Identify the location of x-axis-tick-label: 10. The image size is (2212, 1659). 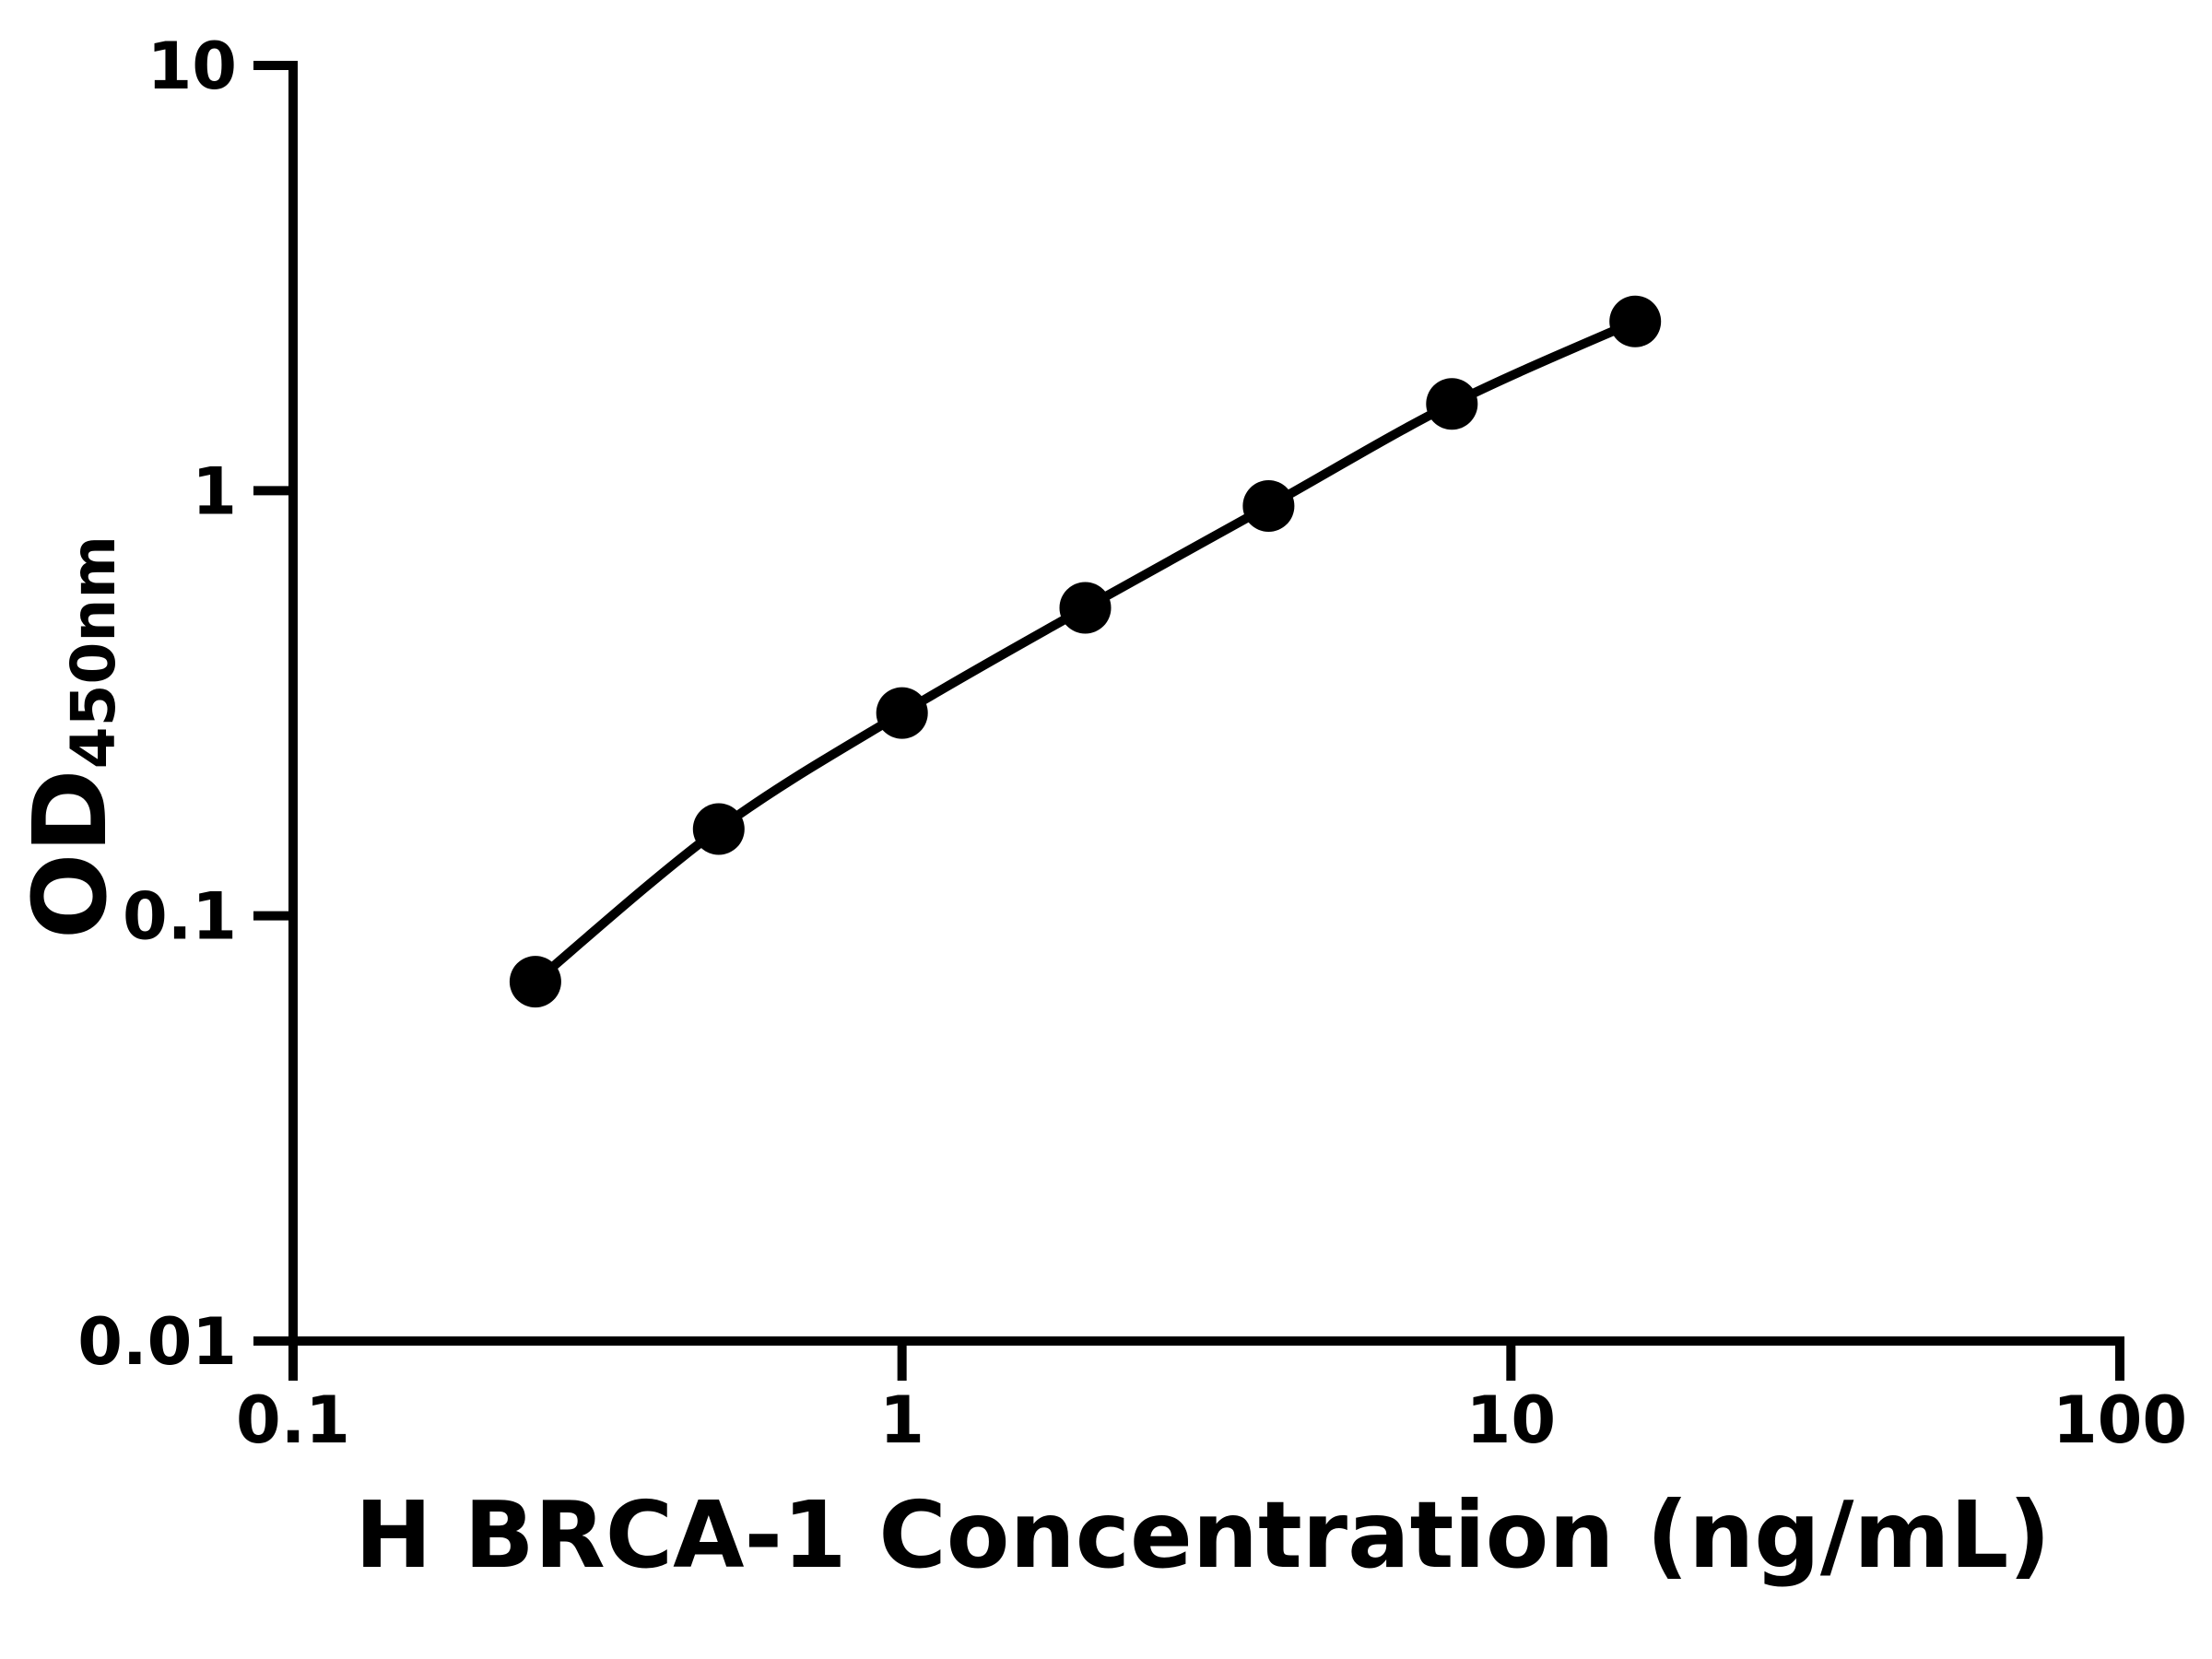
(1511, 1420).